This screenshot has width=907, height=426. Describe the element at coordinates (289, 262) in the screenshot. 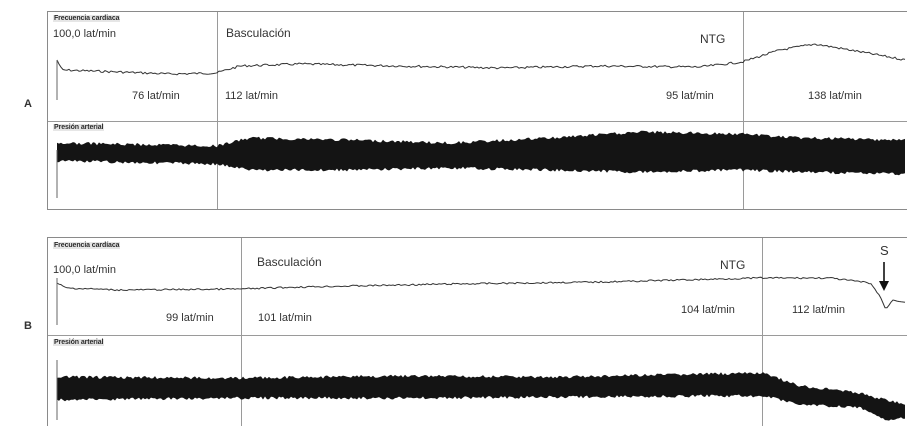

I see `panel-b-phase-basculacion: Basculación` at that location.